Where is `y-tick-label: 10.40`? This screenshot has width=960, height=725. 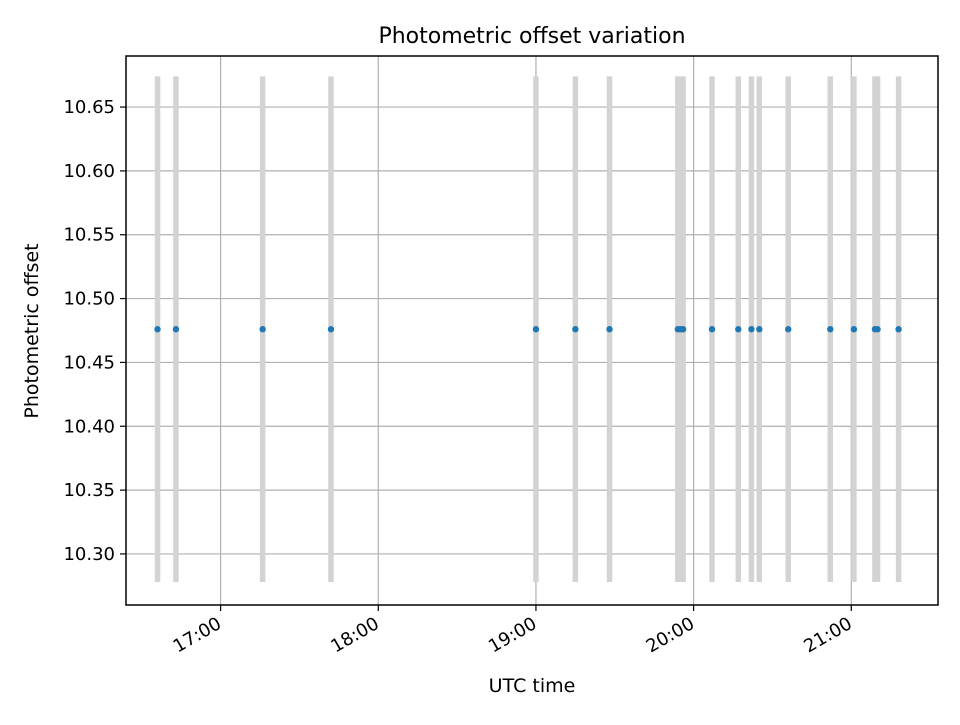 y-tick-label: 10.40 is located at coordinates (89, 426).